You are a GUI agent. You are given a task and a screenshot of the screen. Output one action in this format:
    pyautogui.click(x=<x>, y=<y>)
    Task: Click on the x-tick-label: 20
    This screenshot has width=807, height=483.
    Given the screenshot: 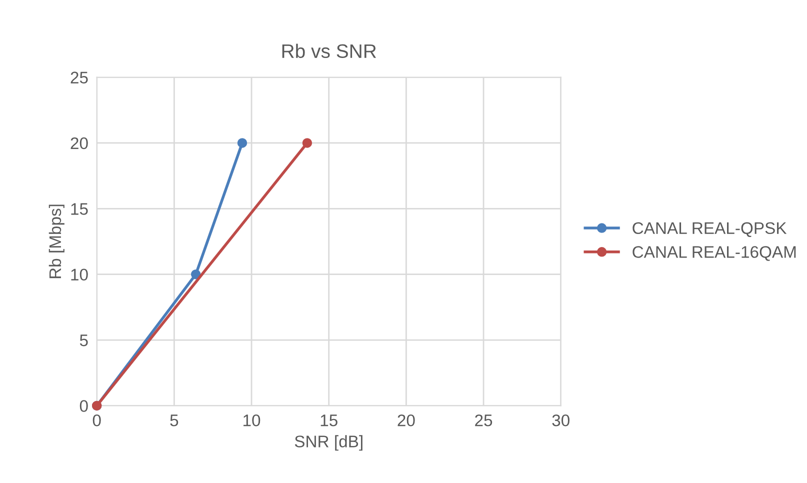 What is the action you would take?
    pyautogui.click(x=406, y=420)
    